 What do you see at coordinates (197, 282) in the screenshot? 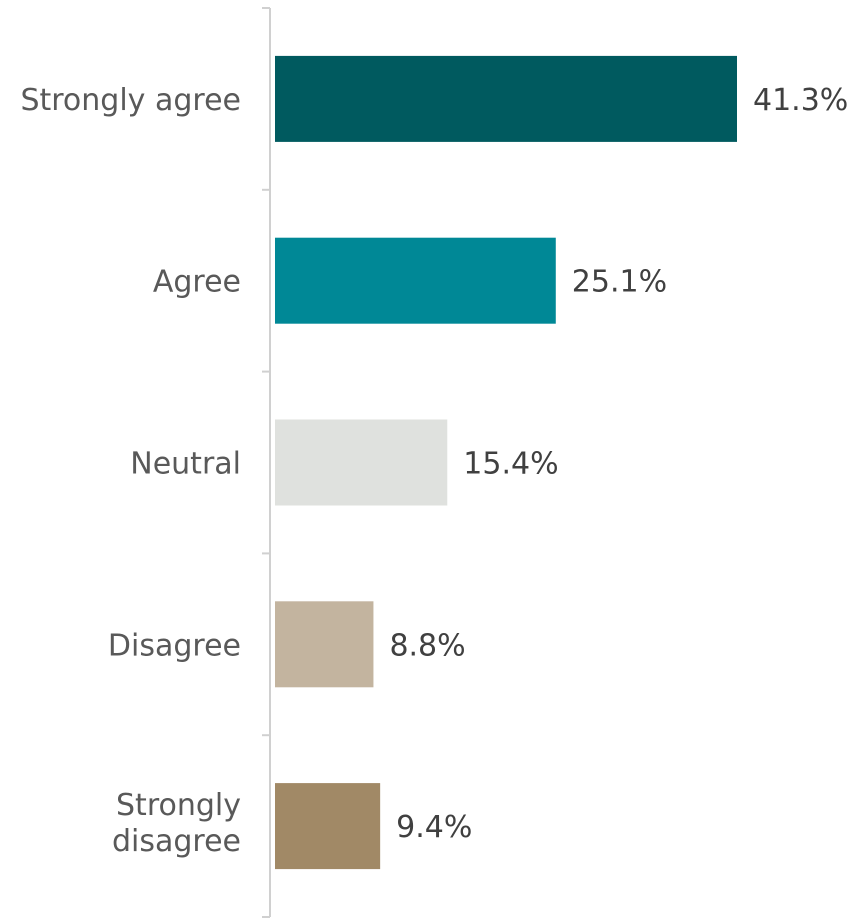
I see `category-label: Agree` at bounding box center [197, 282].